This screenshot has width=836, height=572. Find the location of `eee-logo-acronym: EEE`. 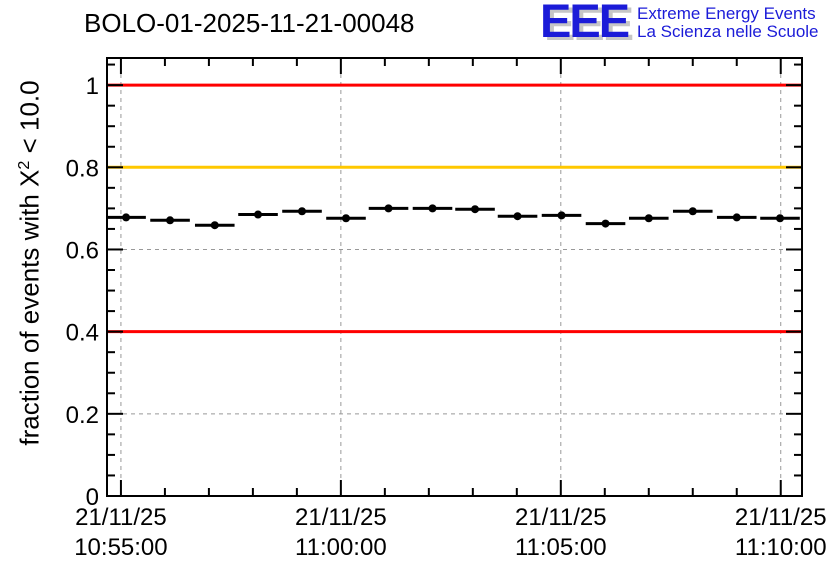

eee-logo-acronym: EEE is located at coordinates (585, 23).